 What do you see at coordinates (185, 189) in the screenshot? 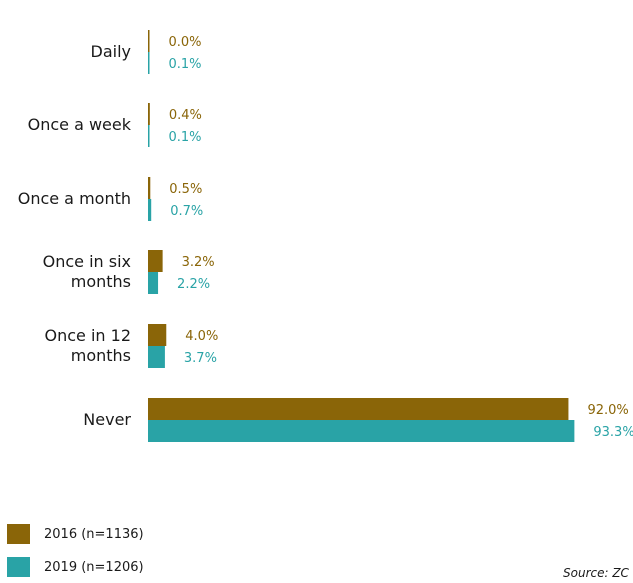
I see `data-label: 0.5%` at bounding box center [185, 189].